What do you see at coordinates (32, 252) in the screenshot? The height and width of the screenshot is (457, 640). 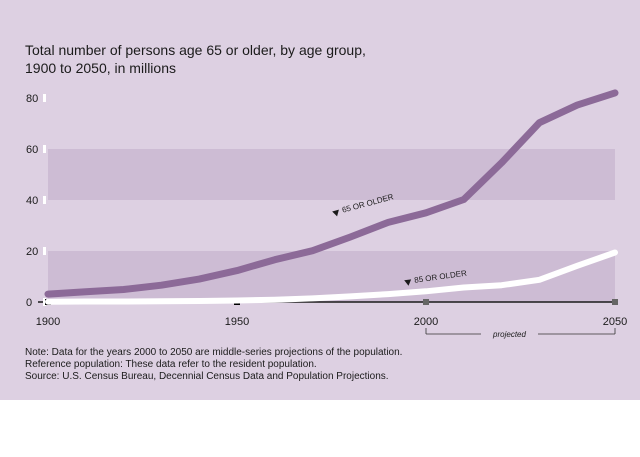 I see `y-tick-label: 20` at bounding box center [32, 252].